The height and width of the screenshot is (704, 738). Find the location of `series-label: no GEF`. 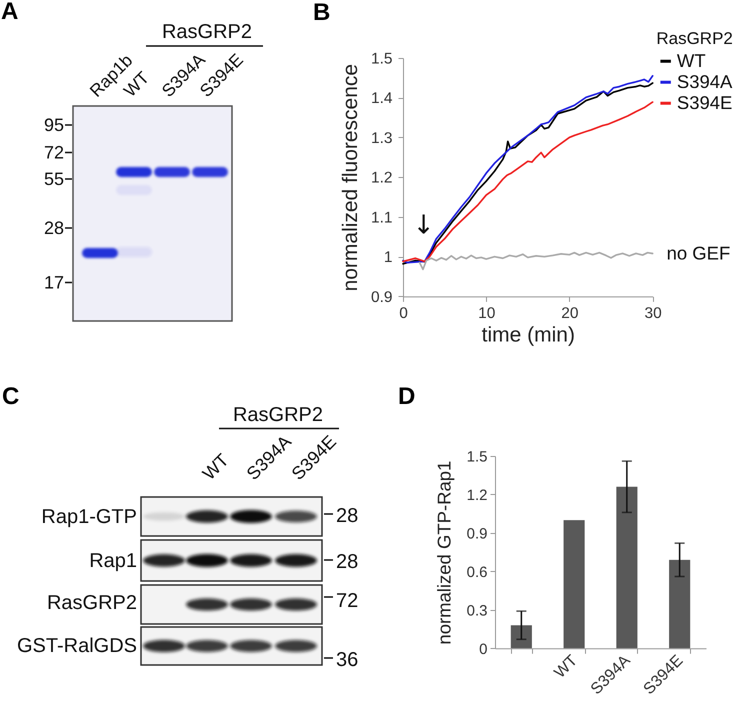

series-label: no GEF is located at coordinates (698, 253).